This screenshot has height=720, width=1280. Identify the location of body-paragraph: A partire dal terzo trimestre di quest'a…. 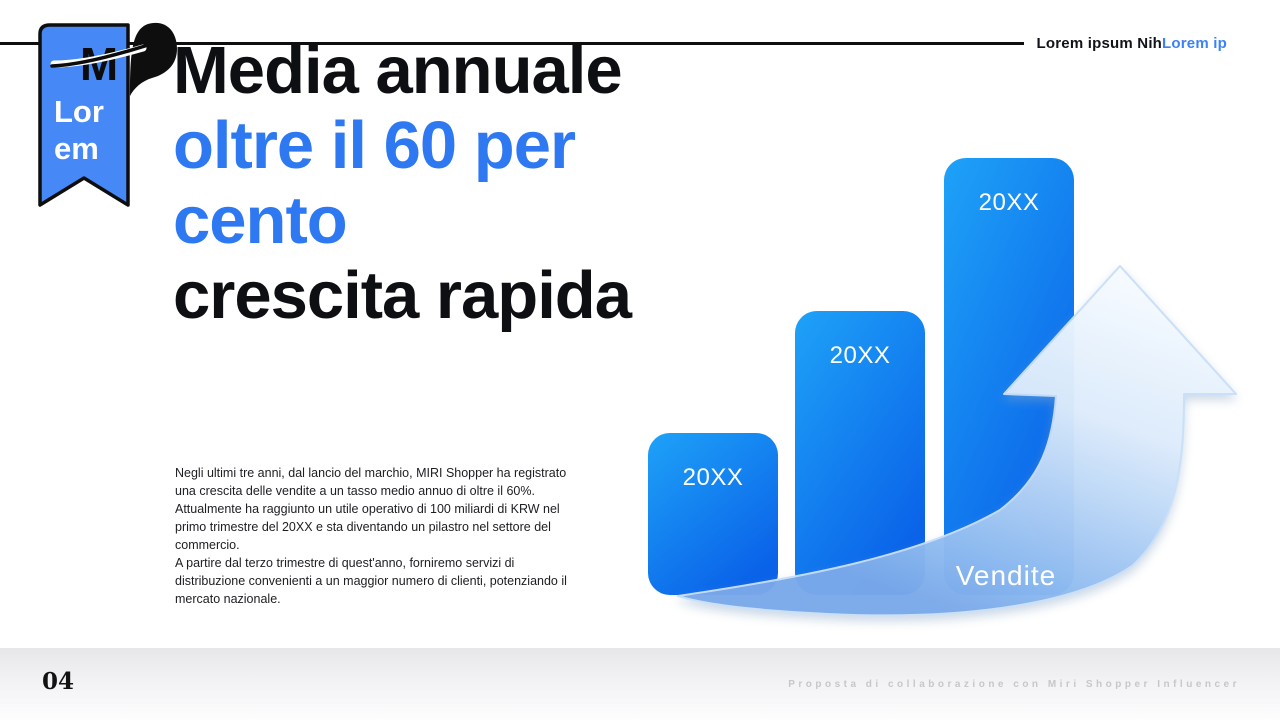
(371, 581).